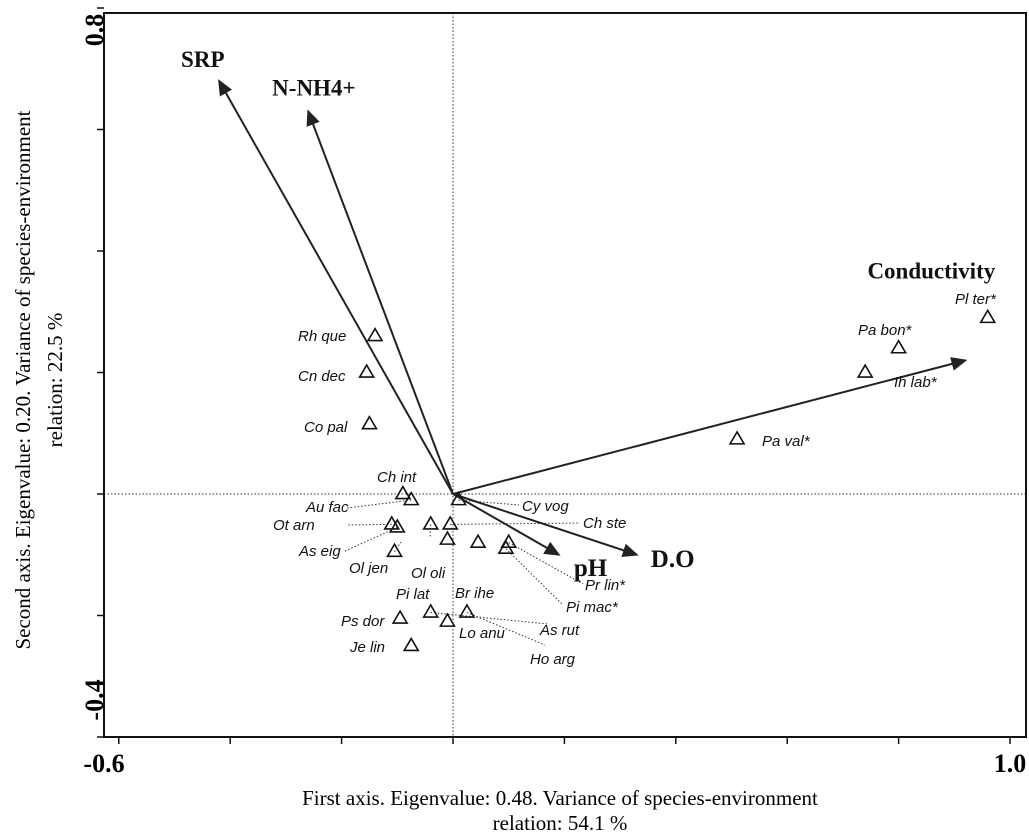 This screenshot has width=1029, height=837. What do you see at coordinates (553, 659) in the screenshot?
I see `species-label-ho-arg: Ho arg` at bounding box center [553, 659].